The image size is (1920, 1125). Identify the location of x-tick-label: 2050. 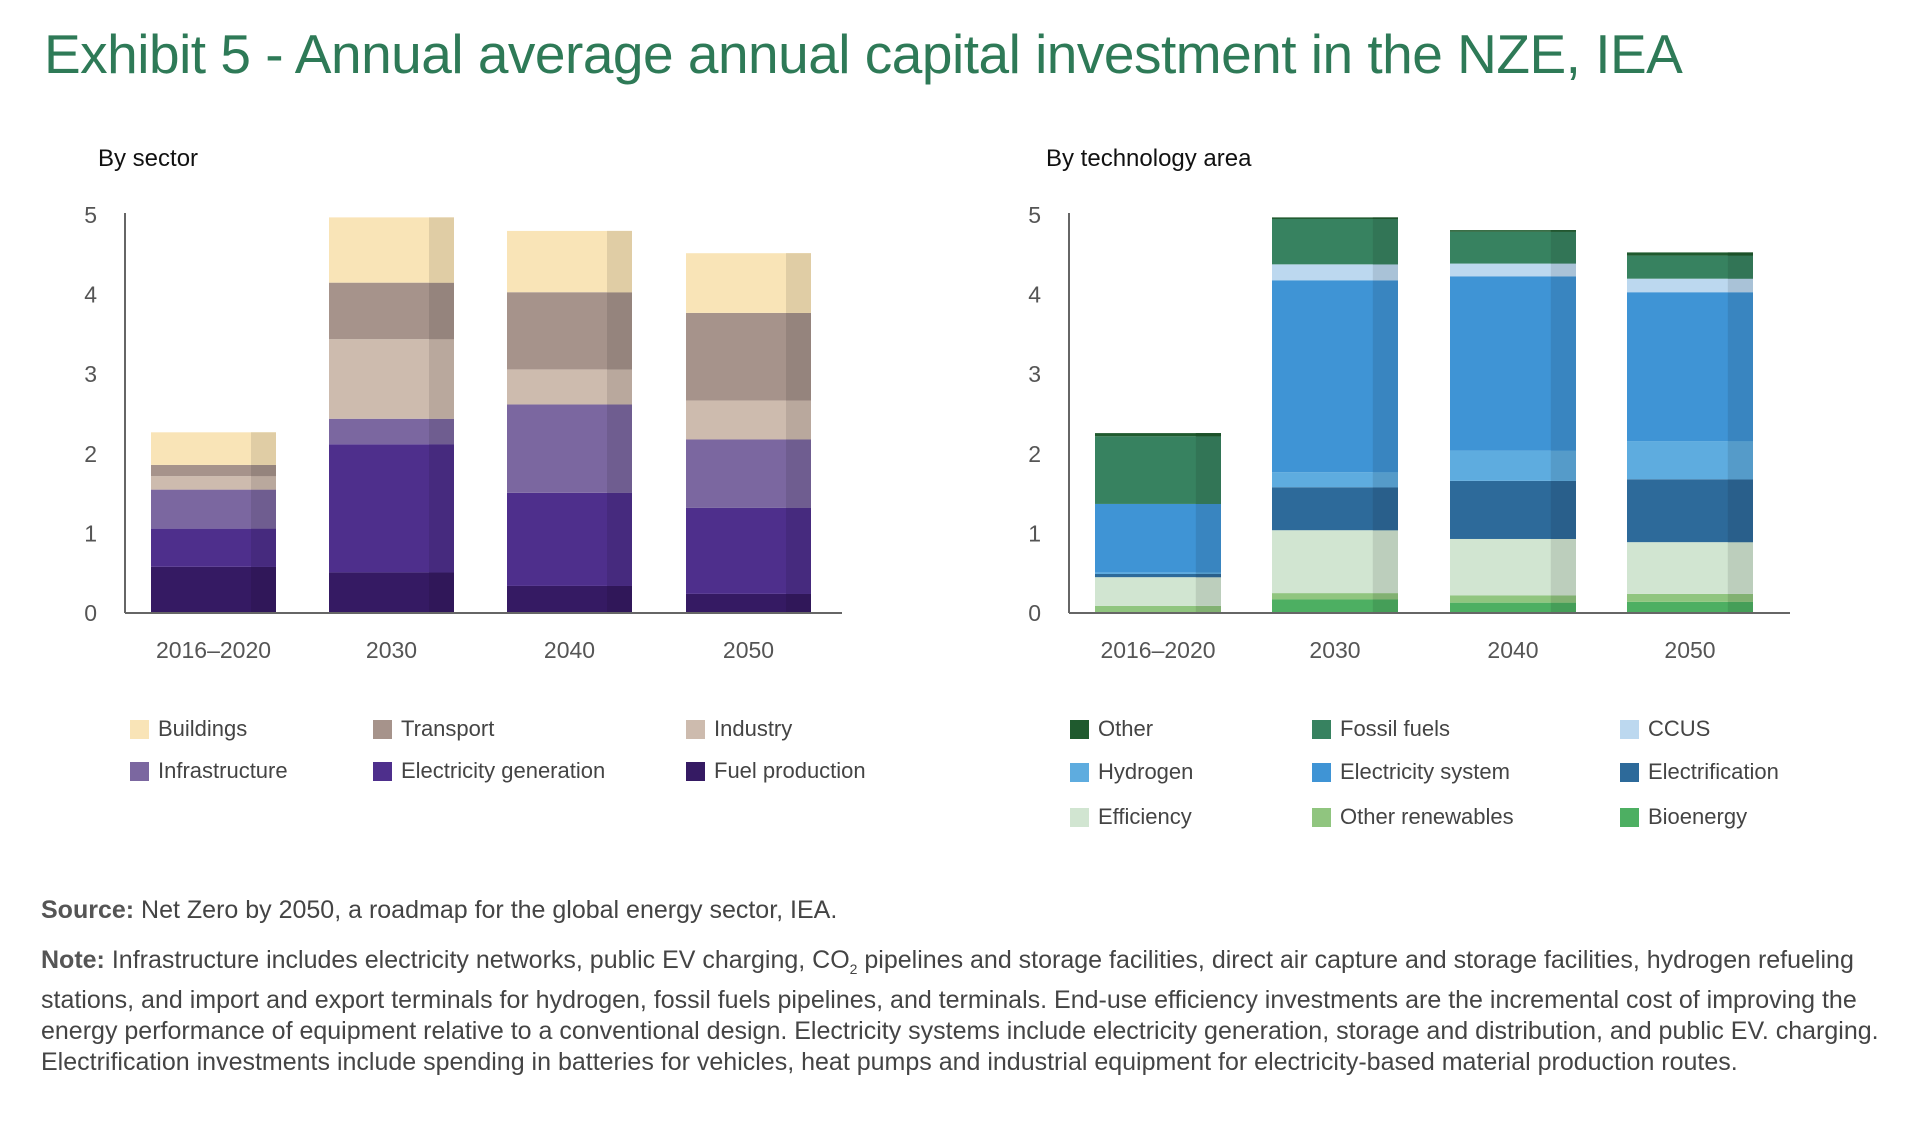
(748, 650).